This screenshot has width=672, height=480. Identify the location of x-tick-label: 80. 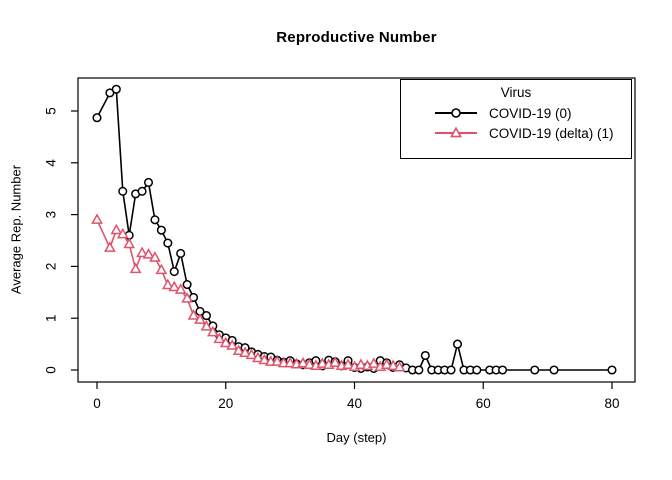
(611, 403).